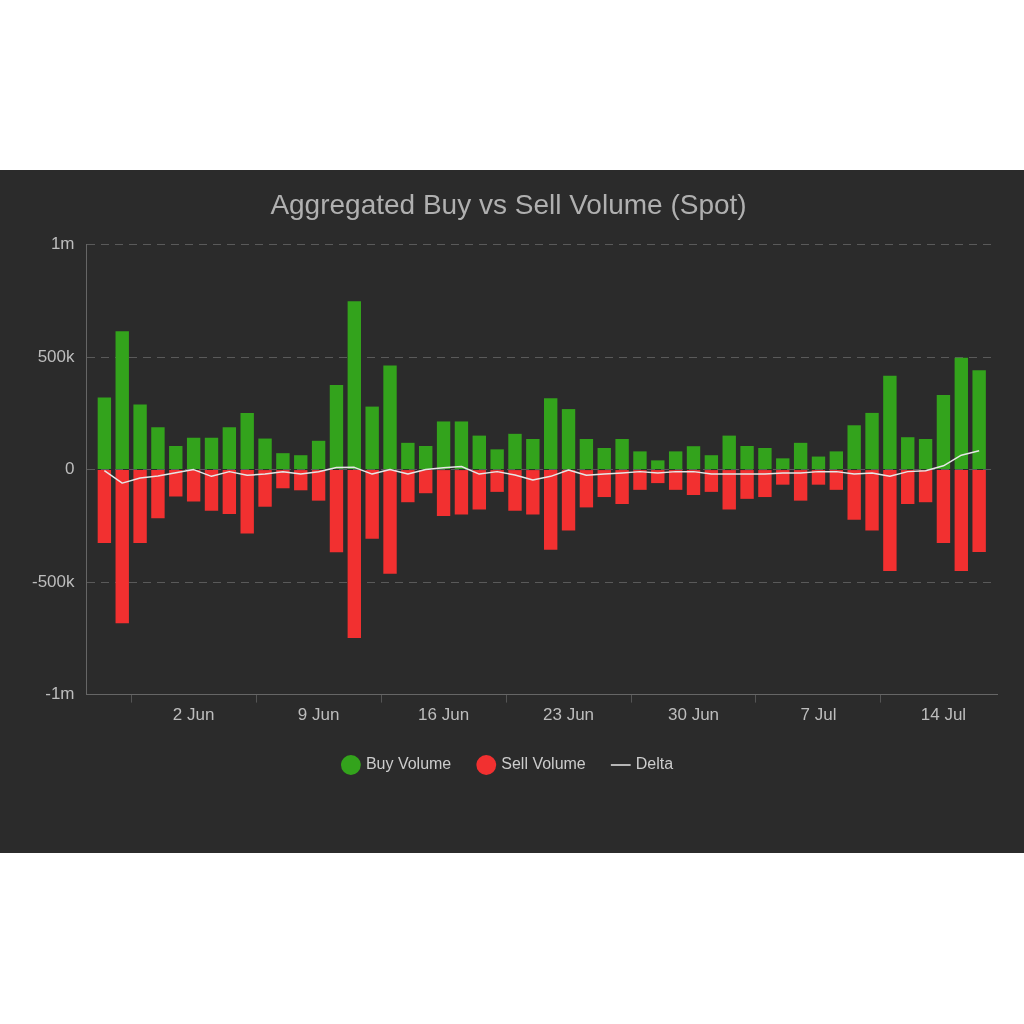 The height and width of the screenshot is (1024, 1024). Describe the element at coordinates (444, 715) in the screenshot. I see `x-tick-label: 16 Jun` at that location.